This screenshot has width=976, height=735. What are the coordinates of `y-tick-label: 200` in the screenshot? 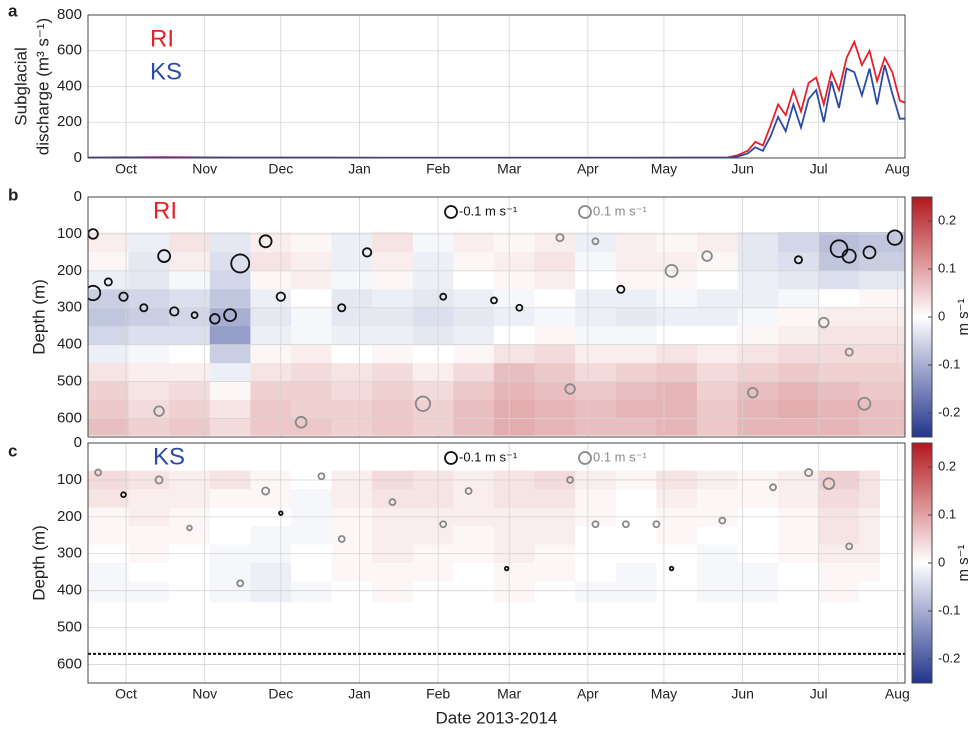 It's located at (69, 270).